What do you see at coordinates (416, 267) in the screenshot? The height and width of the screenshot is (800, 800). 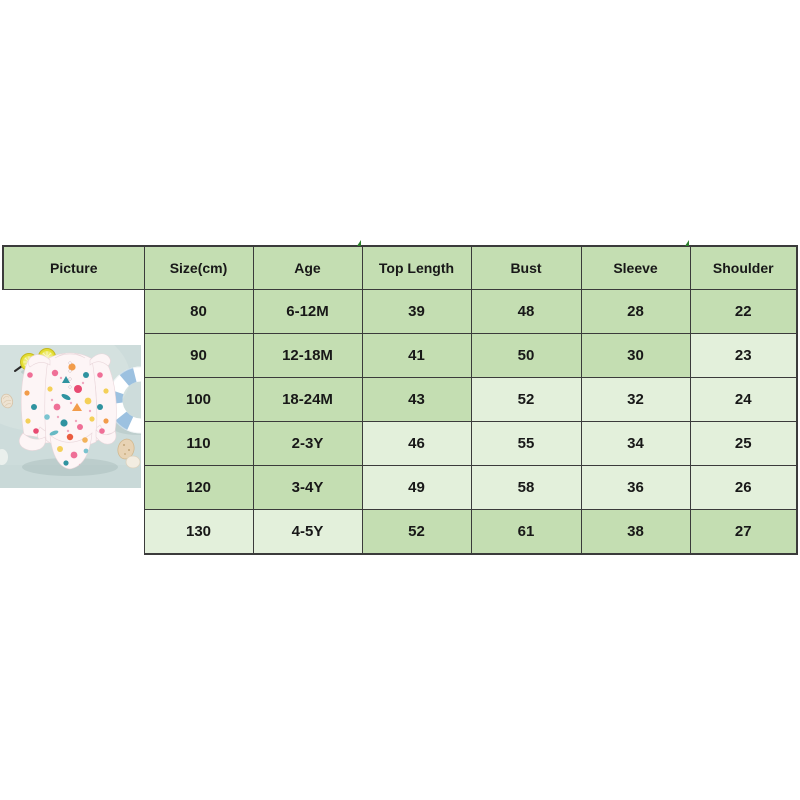 I see `column-header-top-length: Top Length` at bounding box center [416, 267].